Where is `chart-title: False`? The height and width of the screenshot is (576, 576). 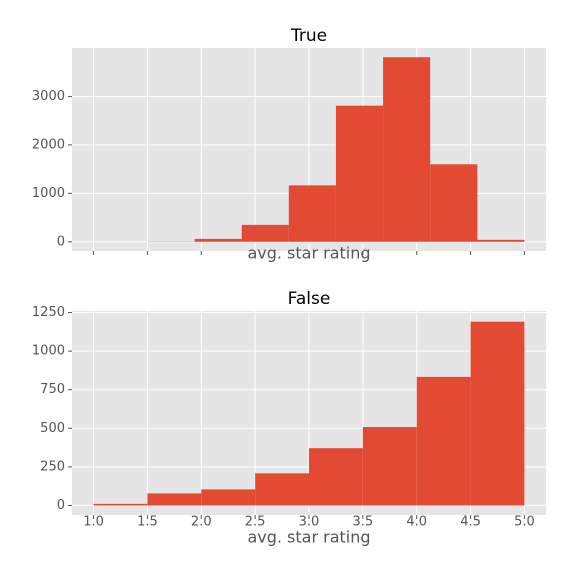
chart-title: False is located at coordinates (309, 299).